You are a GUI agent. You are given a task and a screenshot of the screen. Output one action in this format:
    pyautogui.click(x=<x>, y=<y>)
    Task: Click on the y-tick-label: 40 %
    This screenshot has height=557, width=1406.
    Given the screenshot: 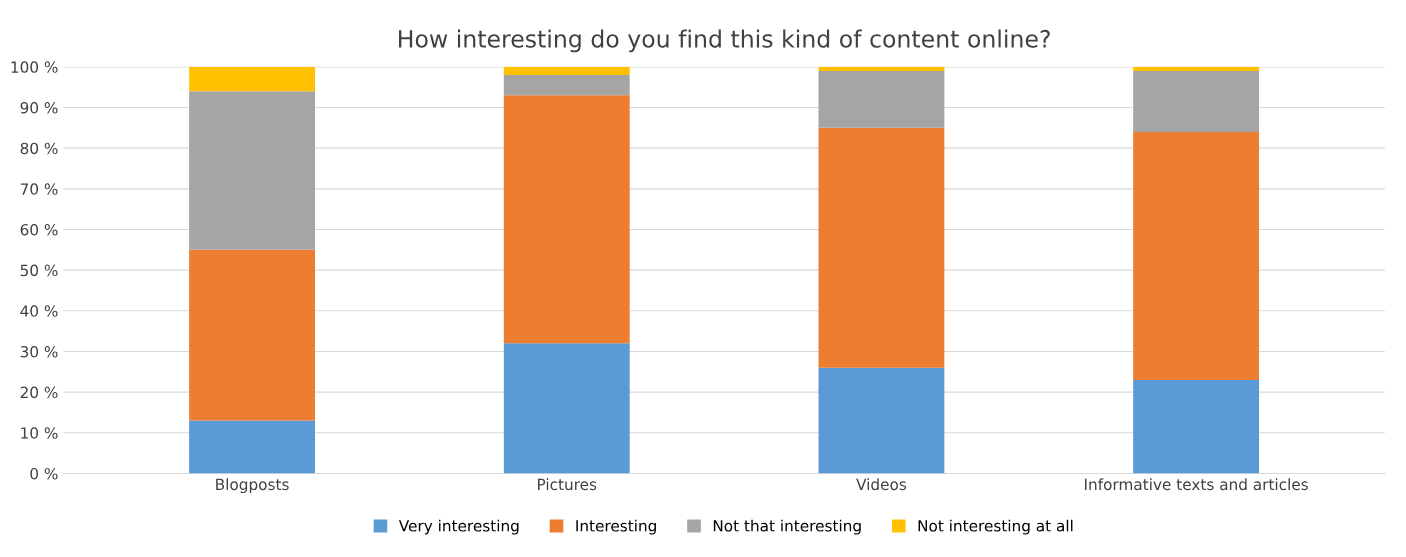 What is the action you would take?
    pyautogui.click(x=39, y=311)
    